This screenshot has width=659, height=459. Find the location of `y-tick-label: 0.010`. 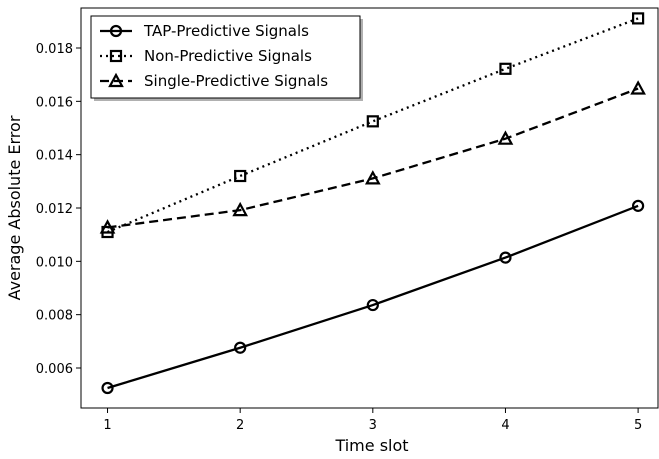

y-tick-label: 0.010 is located at coordinates (54, 262).